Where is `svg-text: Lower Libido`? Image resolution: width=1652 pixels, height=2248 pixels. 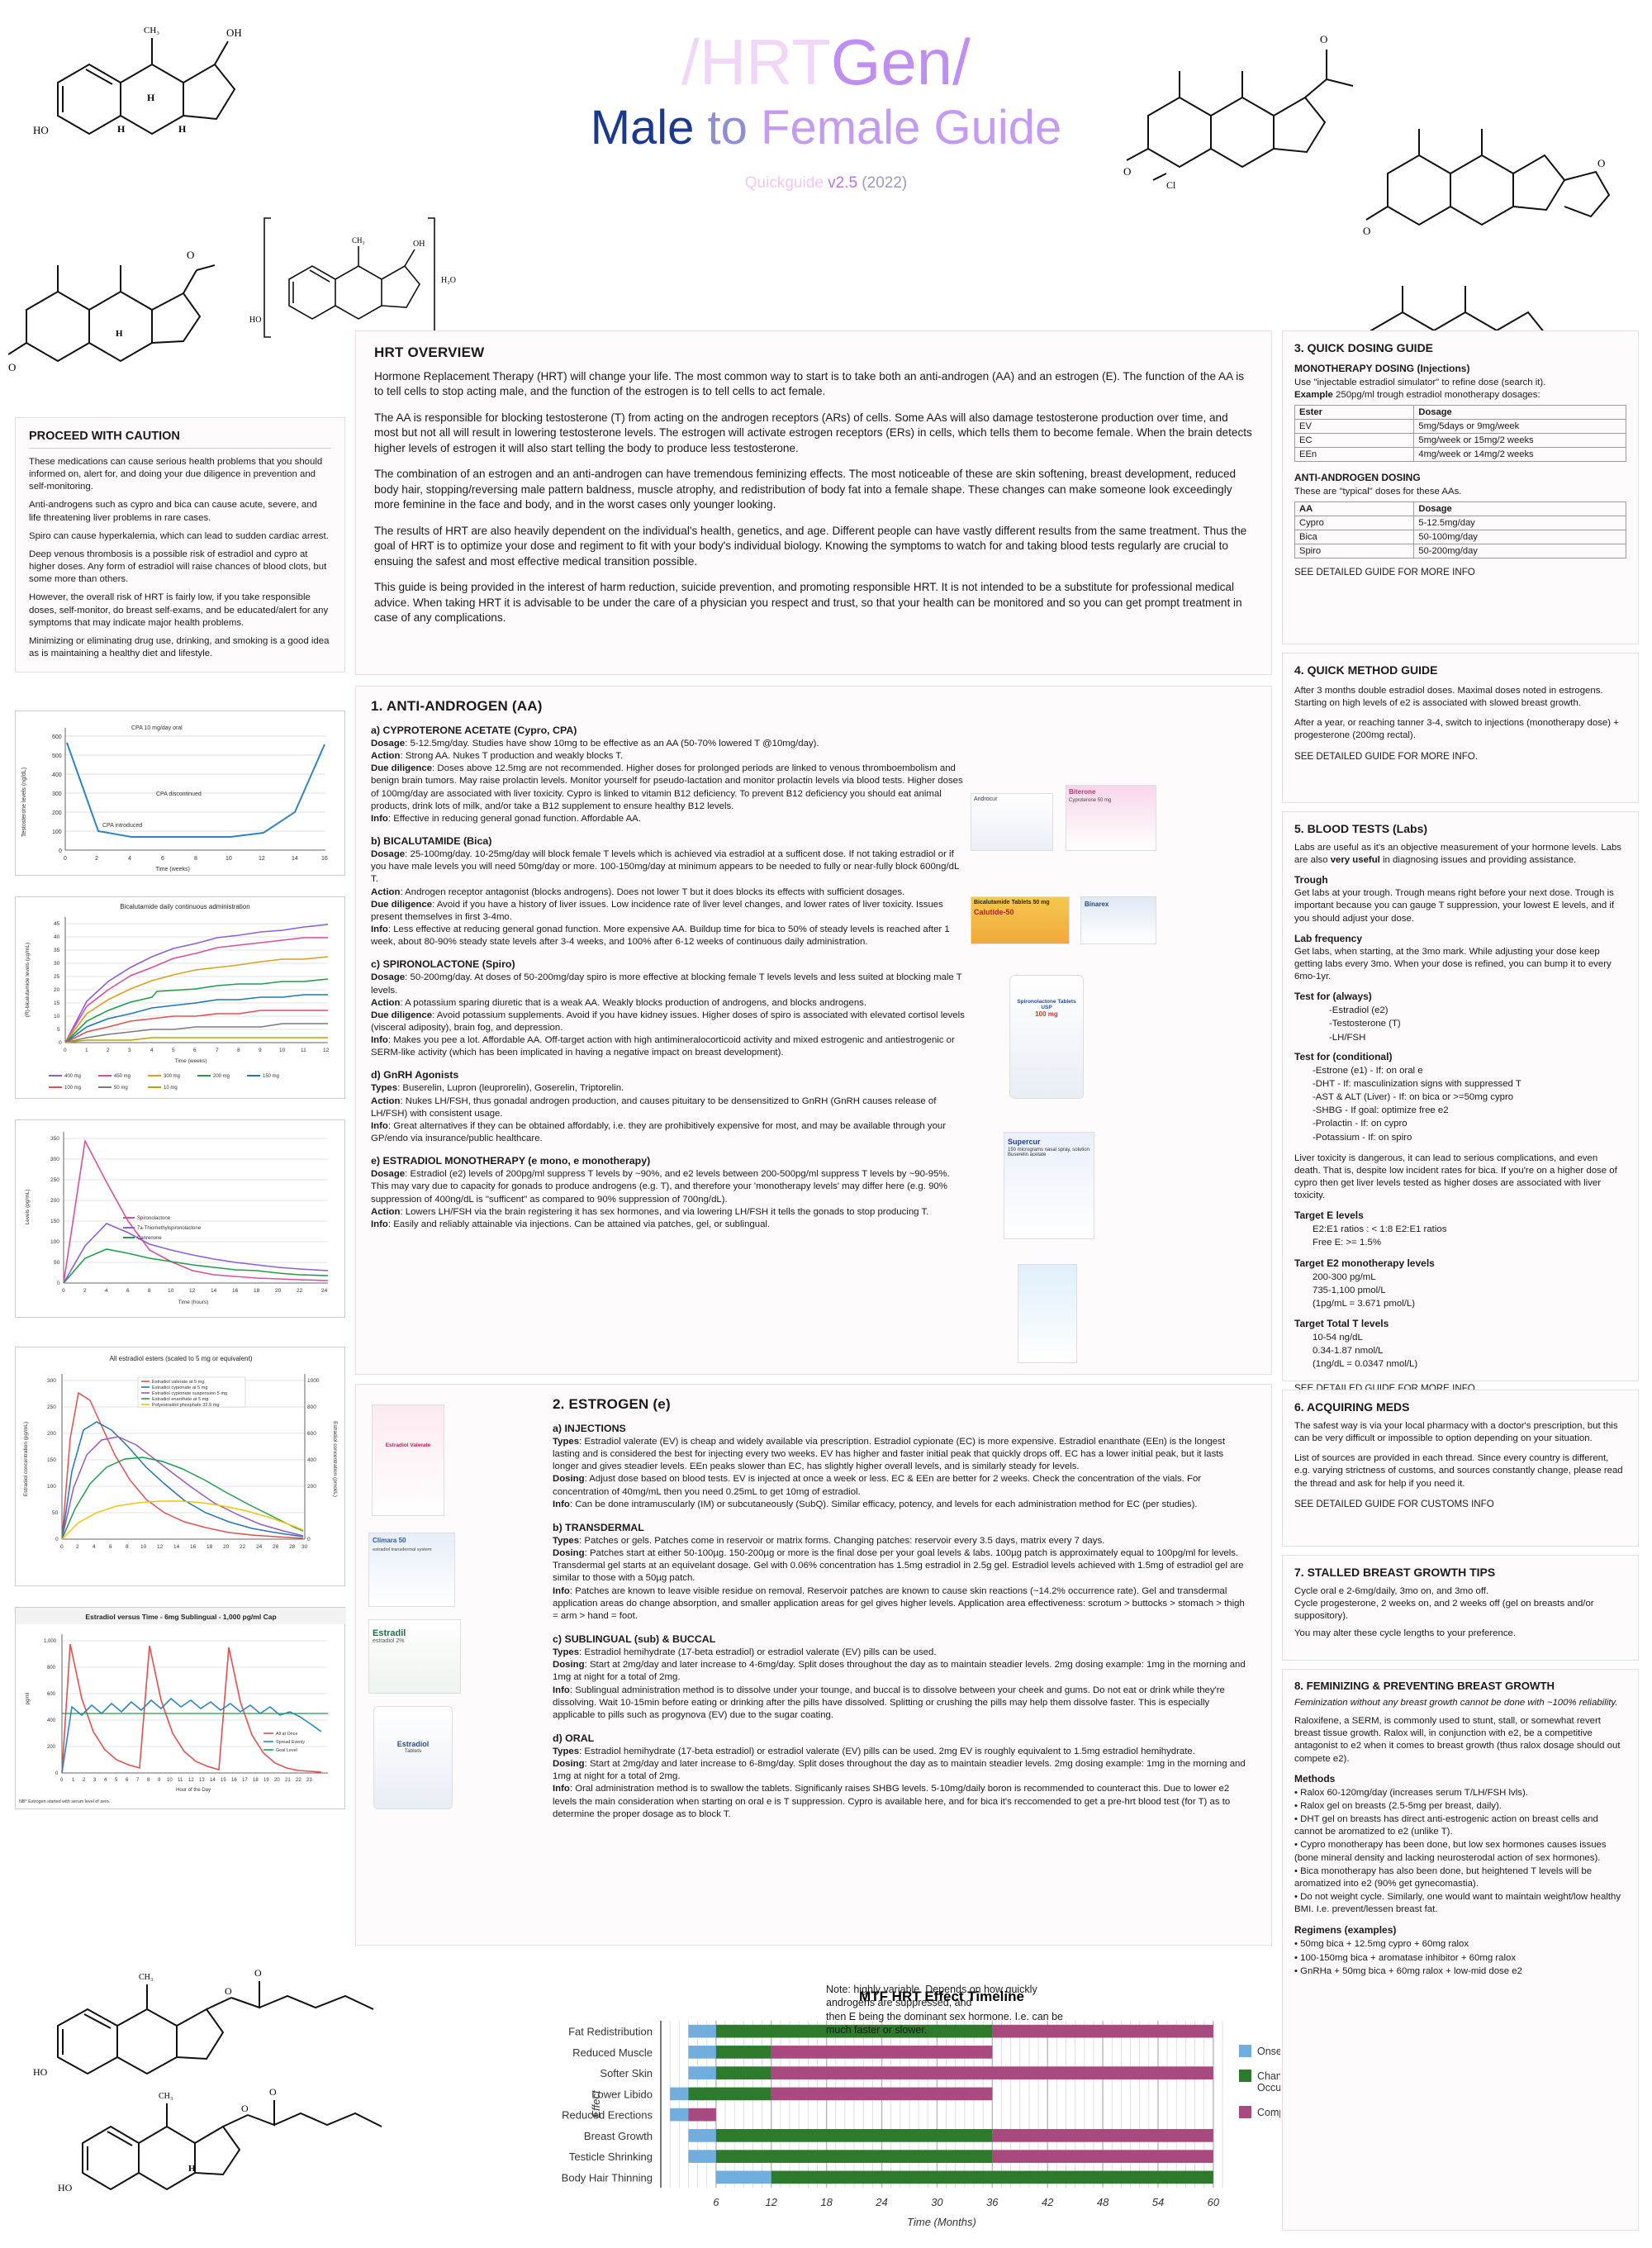
svg-text: Lower Libido is located at coordinates (622, 2094).